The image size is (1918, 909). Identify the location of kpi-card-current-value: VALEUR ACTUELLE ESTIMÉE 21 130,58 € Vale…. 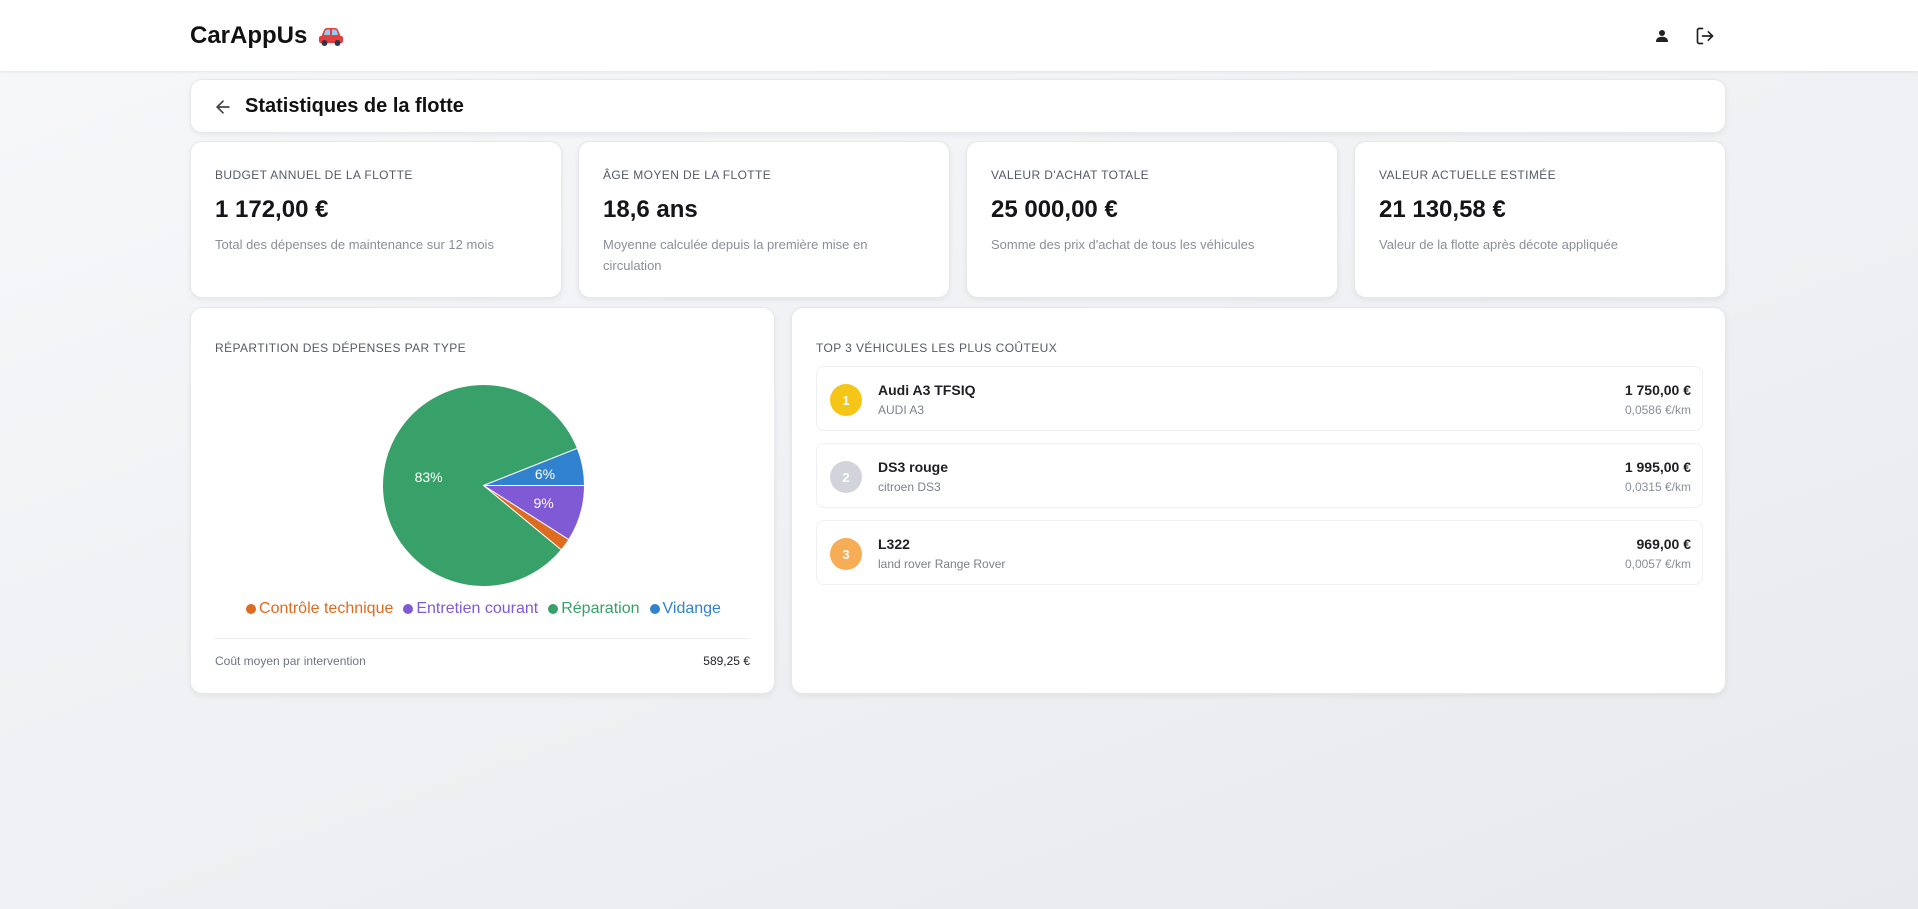
(1540, 219).